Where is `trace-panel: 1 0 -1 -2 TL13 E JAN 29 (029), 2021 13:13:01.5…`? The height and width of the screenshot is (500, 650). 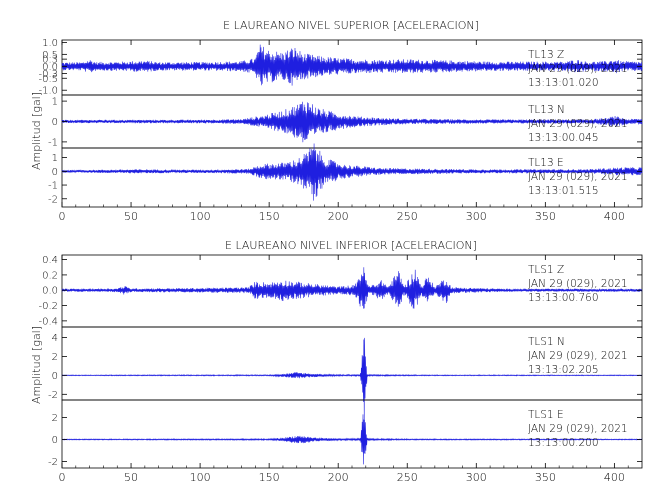 trace-panel: 1 0 -1 -2 TL13 E JAN 29 (029), 2021 13:13:01.5… is located at coordinates (345, 175).